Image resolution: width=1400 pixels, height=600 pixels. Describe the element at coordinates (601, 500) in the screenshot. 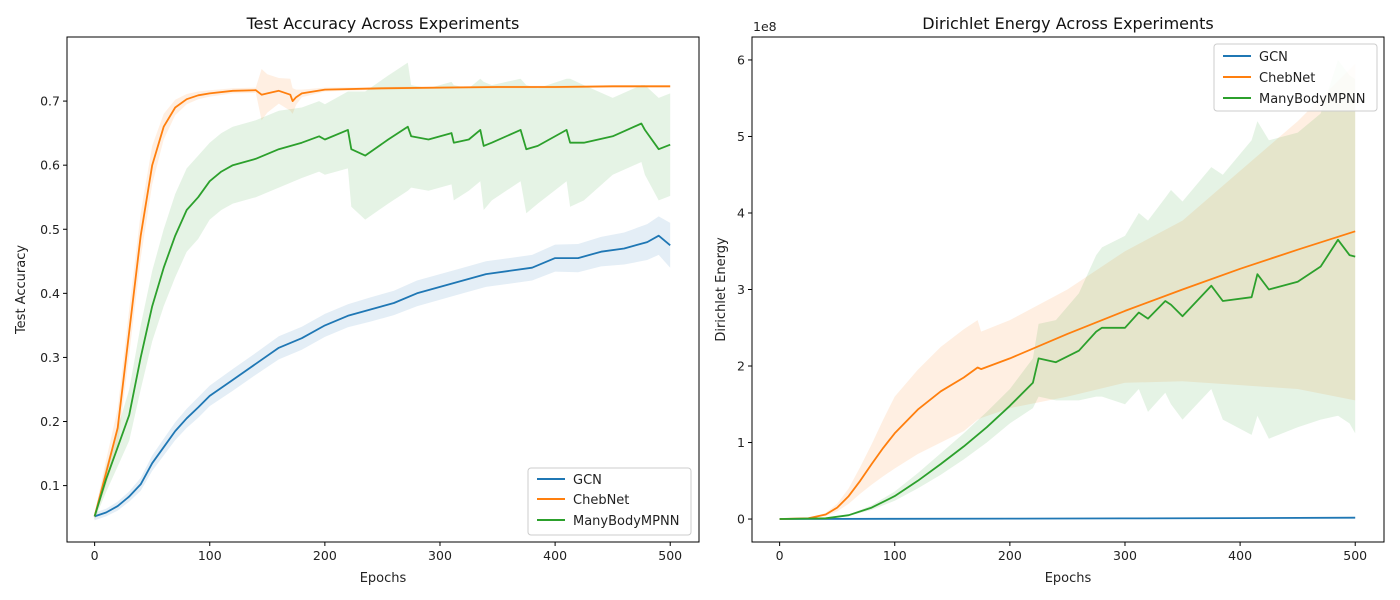

I see `accuracy-legend-label-chebnet: ChebNet` at that location.